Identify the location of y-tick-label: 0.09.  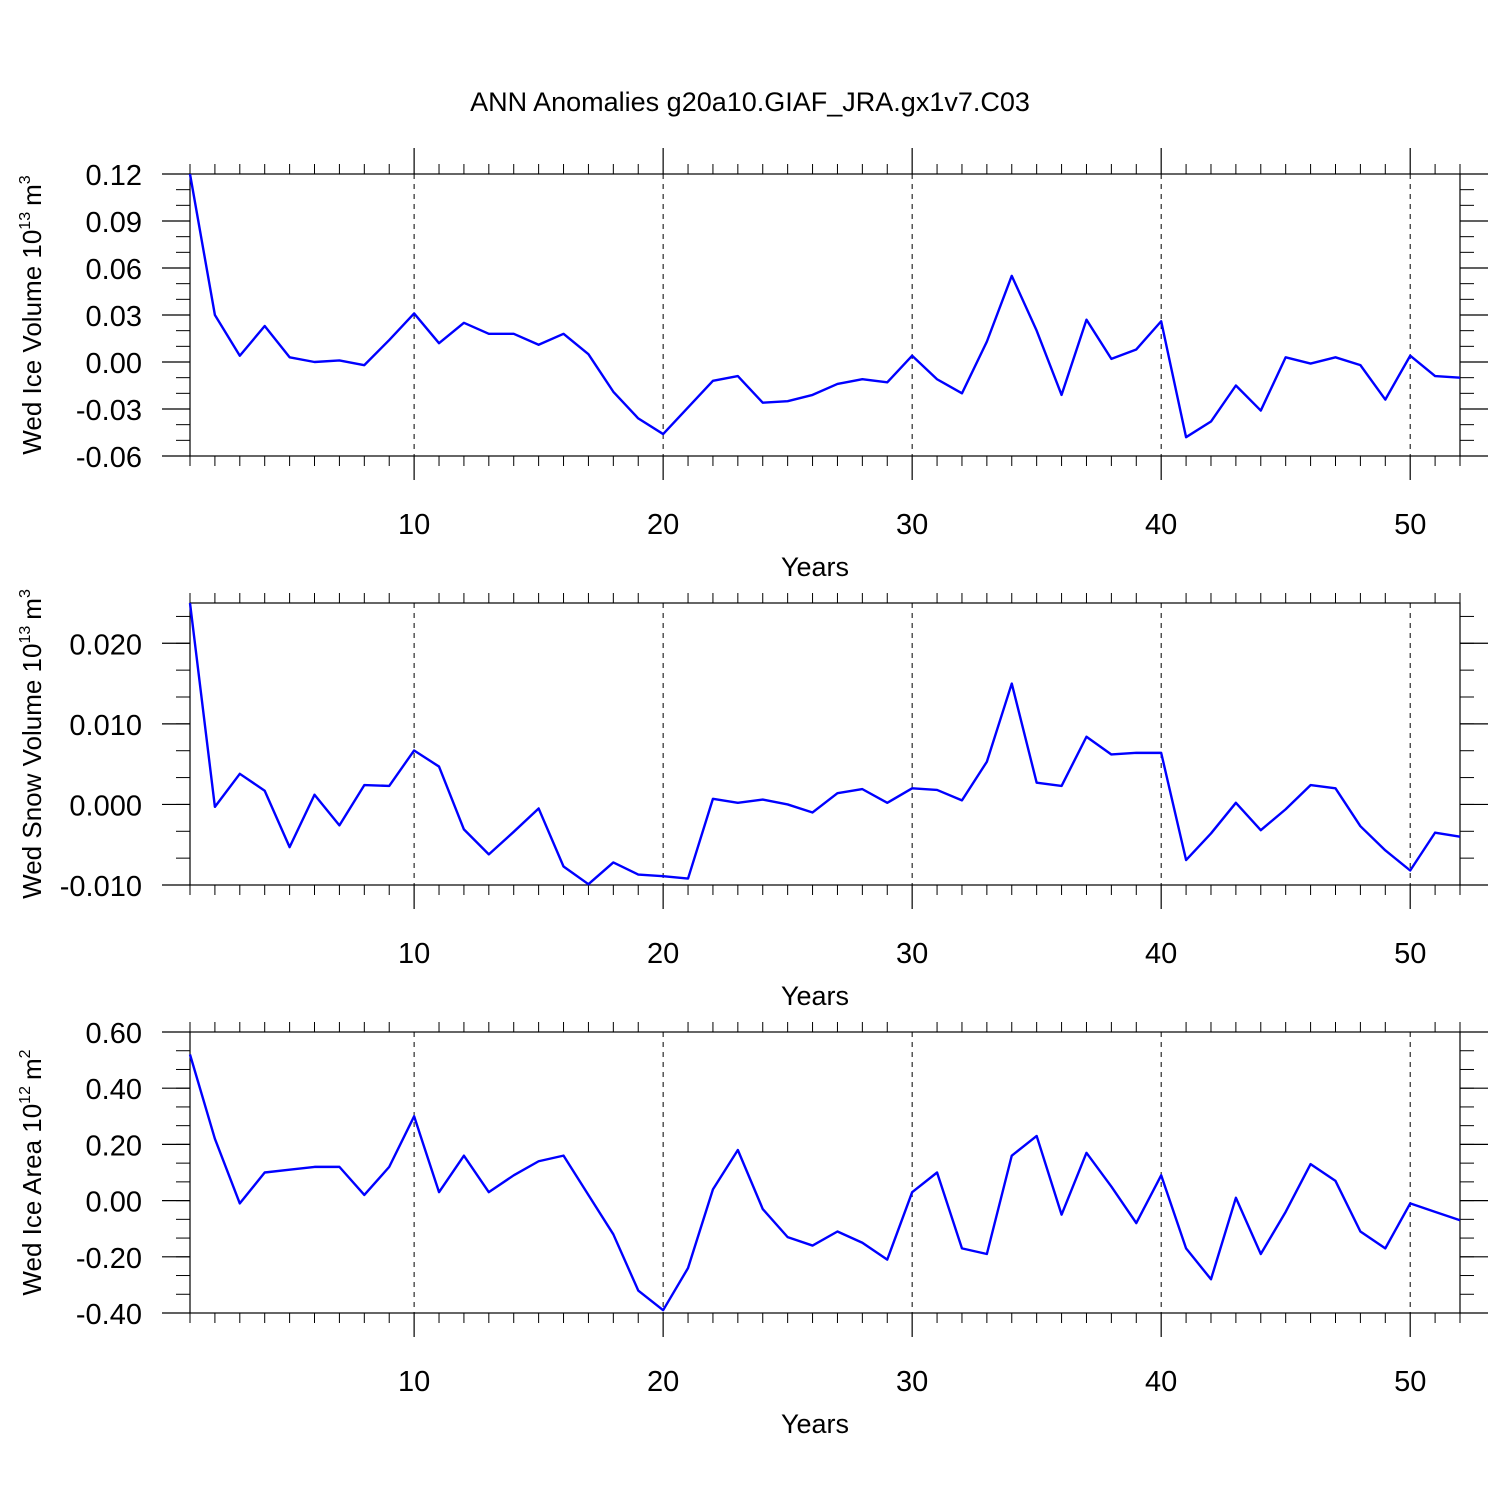
(114, 223).